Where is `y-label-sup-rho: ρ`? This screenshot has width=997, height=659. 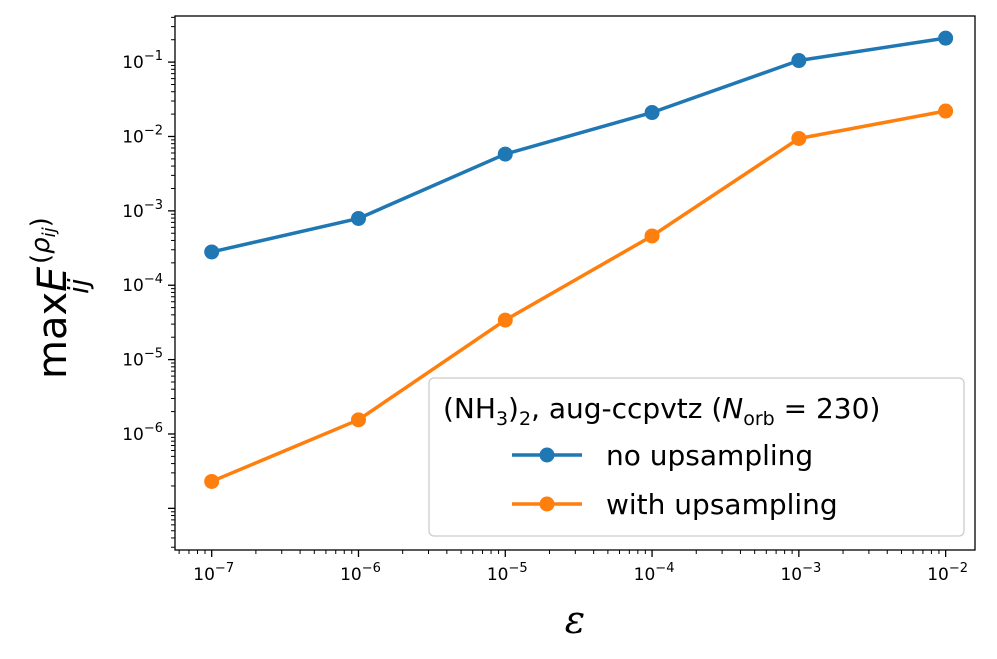
y-label-sup-rho: ρ is located at coordinates (41, 245).